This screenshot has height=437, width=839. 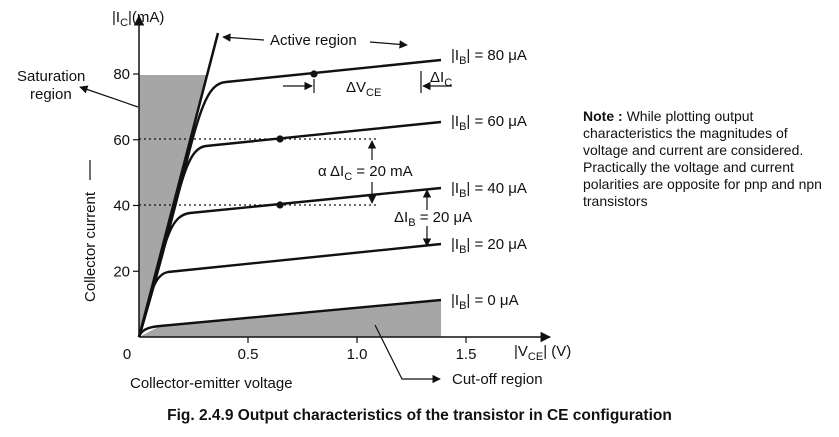 I want to click on active-region-arrow-left, so click(x=243, y=37).